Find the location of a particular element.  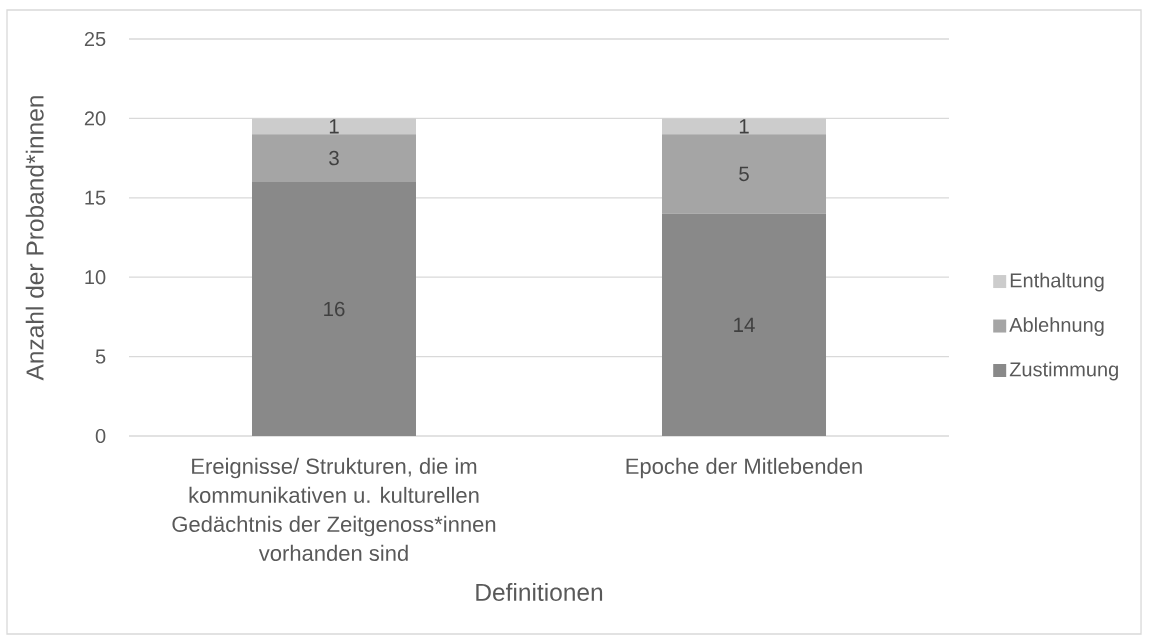

data-label: 14 is located at coordinates (744, 324).